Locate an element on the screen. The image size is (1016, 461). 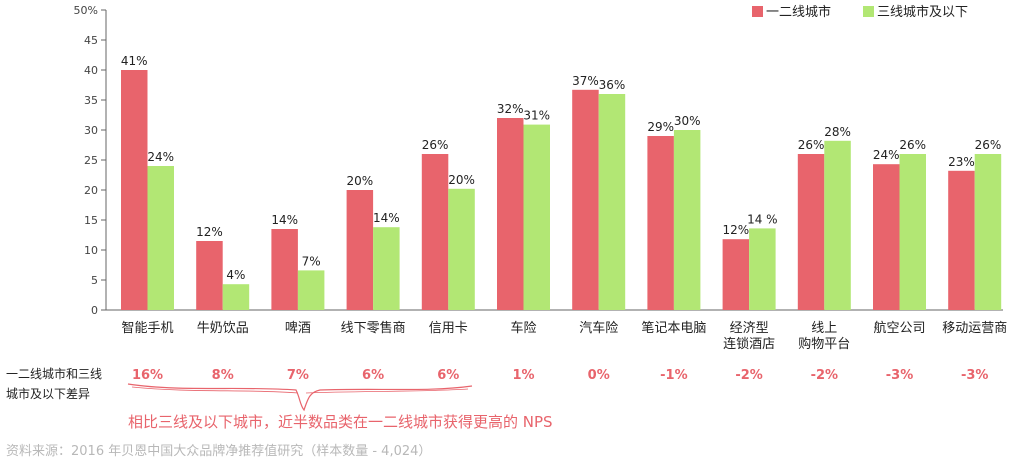
y-tick-label: 50% is located at coordinates (86, 10).